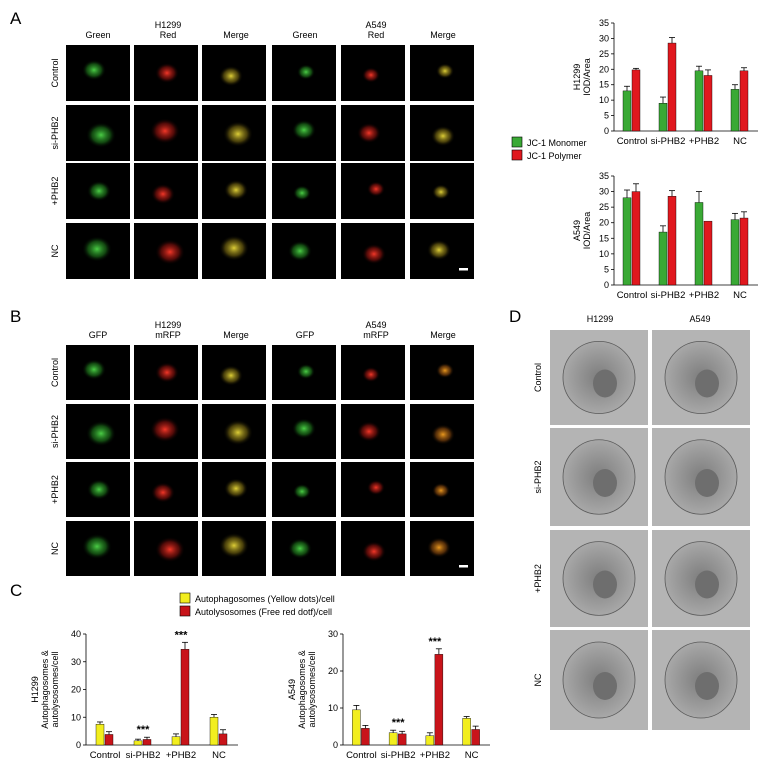 This screenshot has width=780, height=780. I want to click on d-nucleus-r0-c1, so click(707, 383).